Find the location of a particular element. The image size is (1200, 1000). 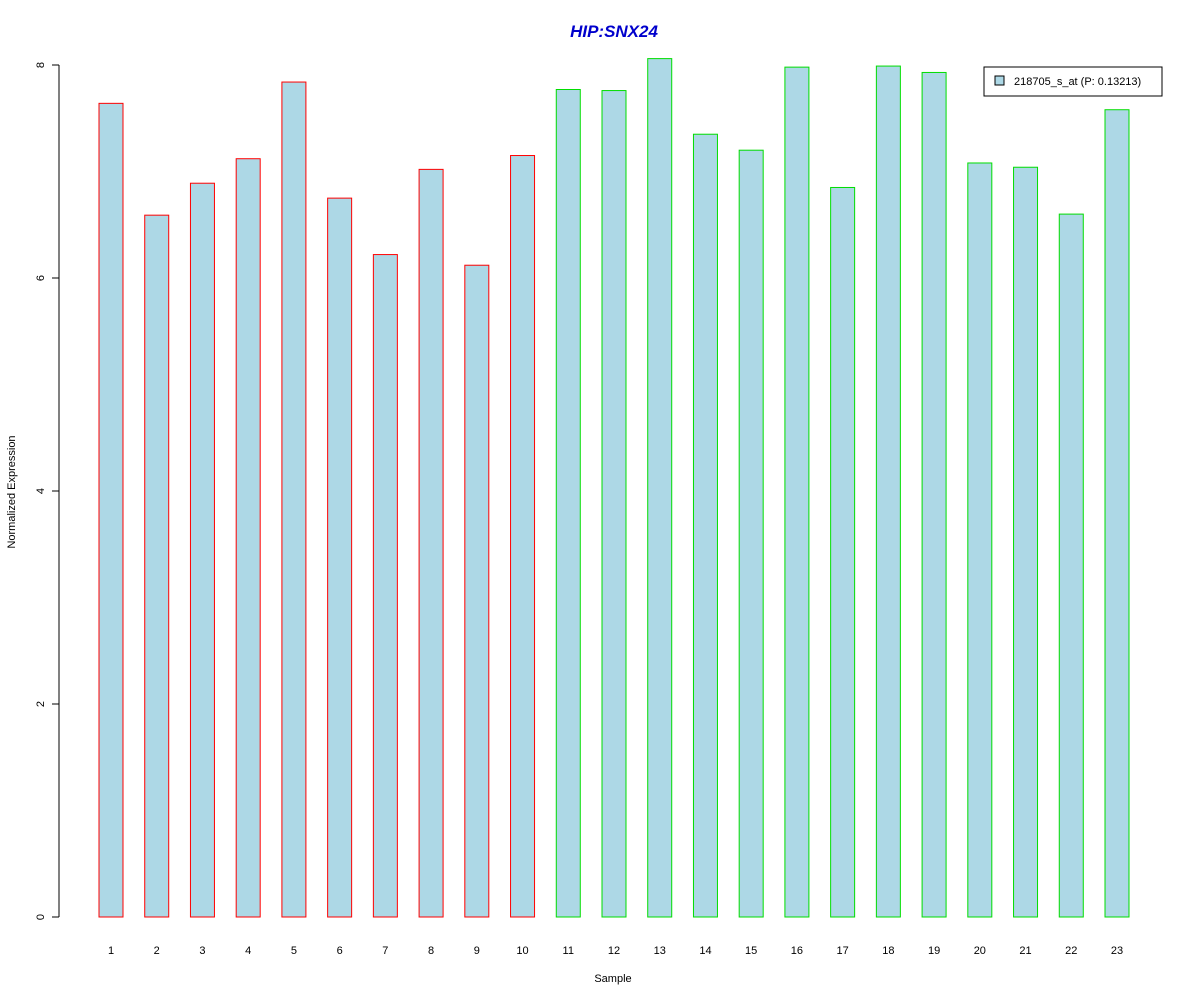

x-tick-label: 12 is located at coordinates (614, 951).